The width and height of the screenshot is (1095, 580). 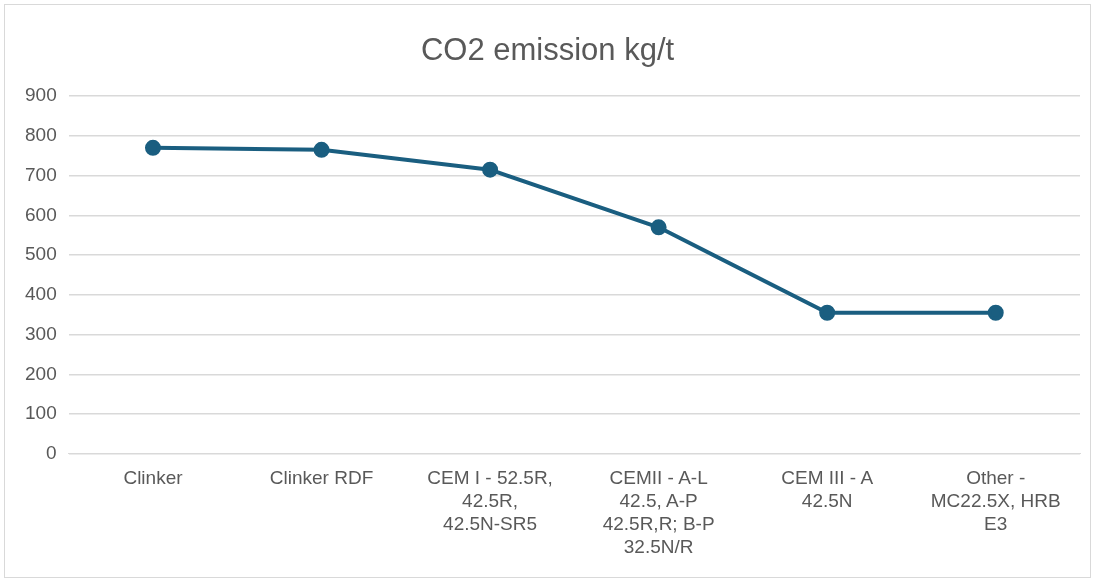 I want to click on y-tick-label: 400, so click(x=41, y=294).